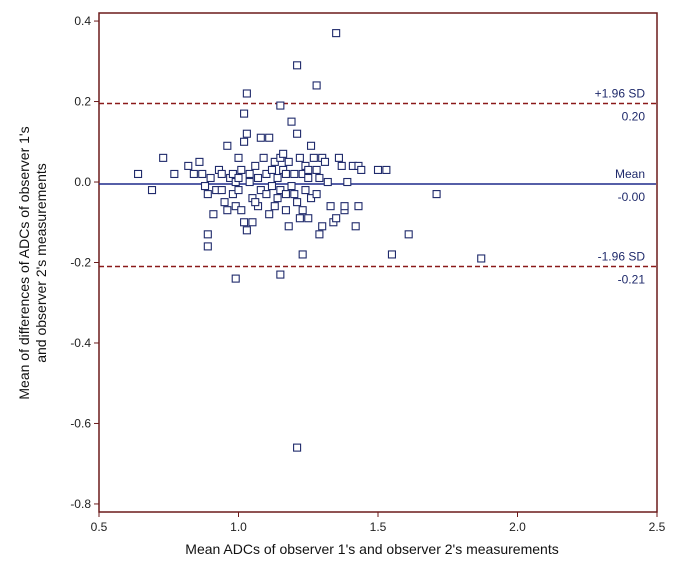 Image resolution: width=673 pixels, height=561 pixels. What do you see at coordinates (82, 21) in the screenshot?
I see `y-tick-label: 0.4` at bounding box center [82, 21].